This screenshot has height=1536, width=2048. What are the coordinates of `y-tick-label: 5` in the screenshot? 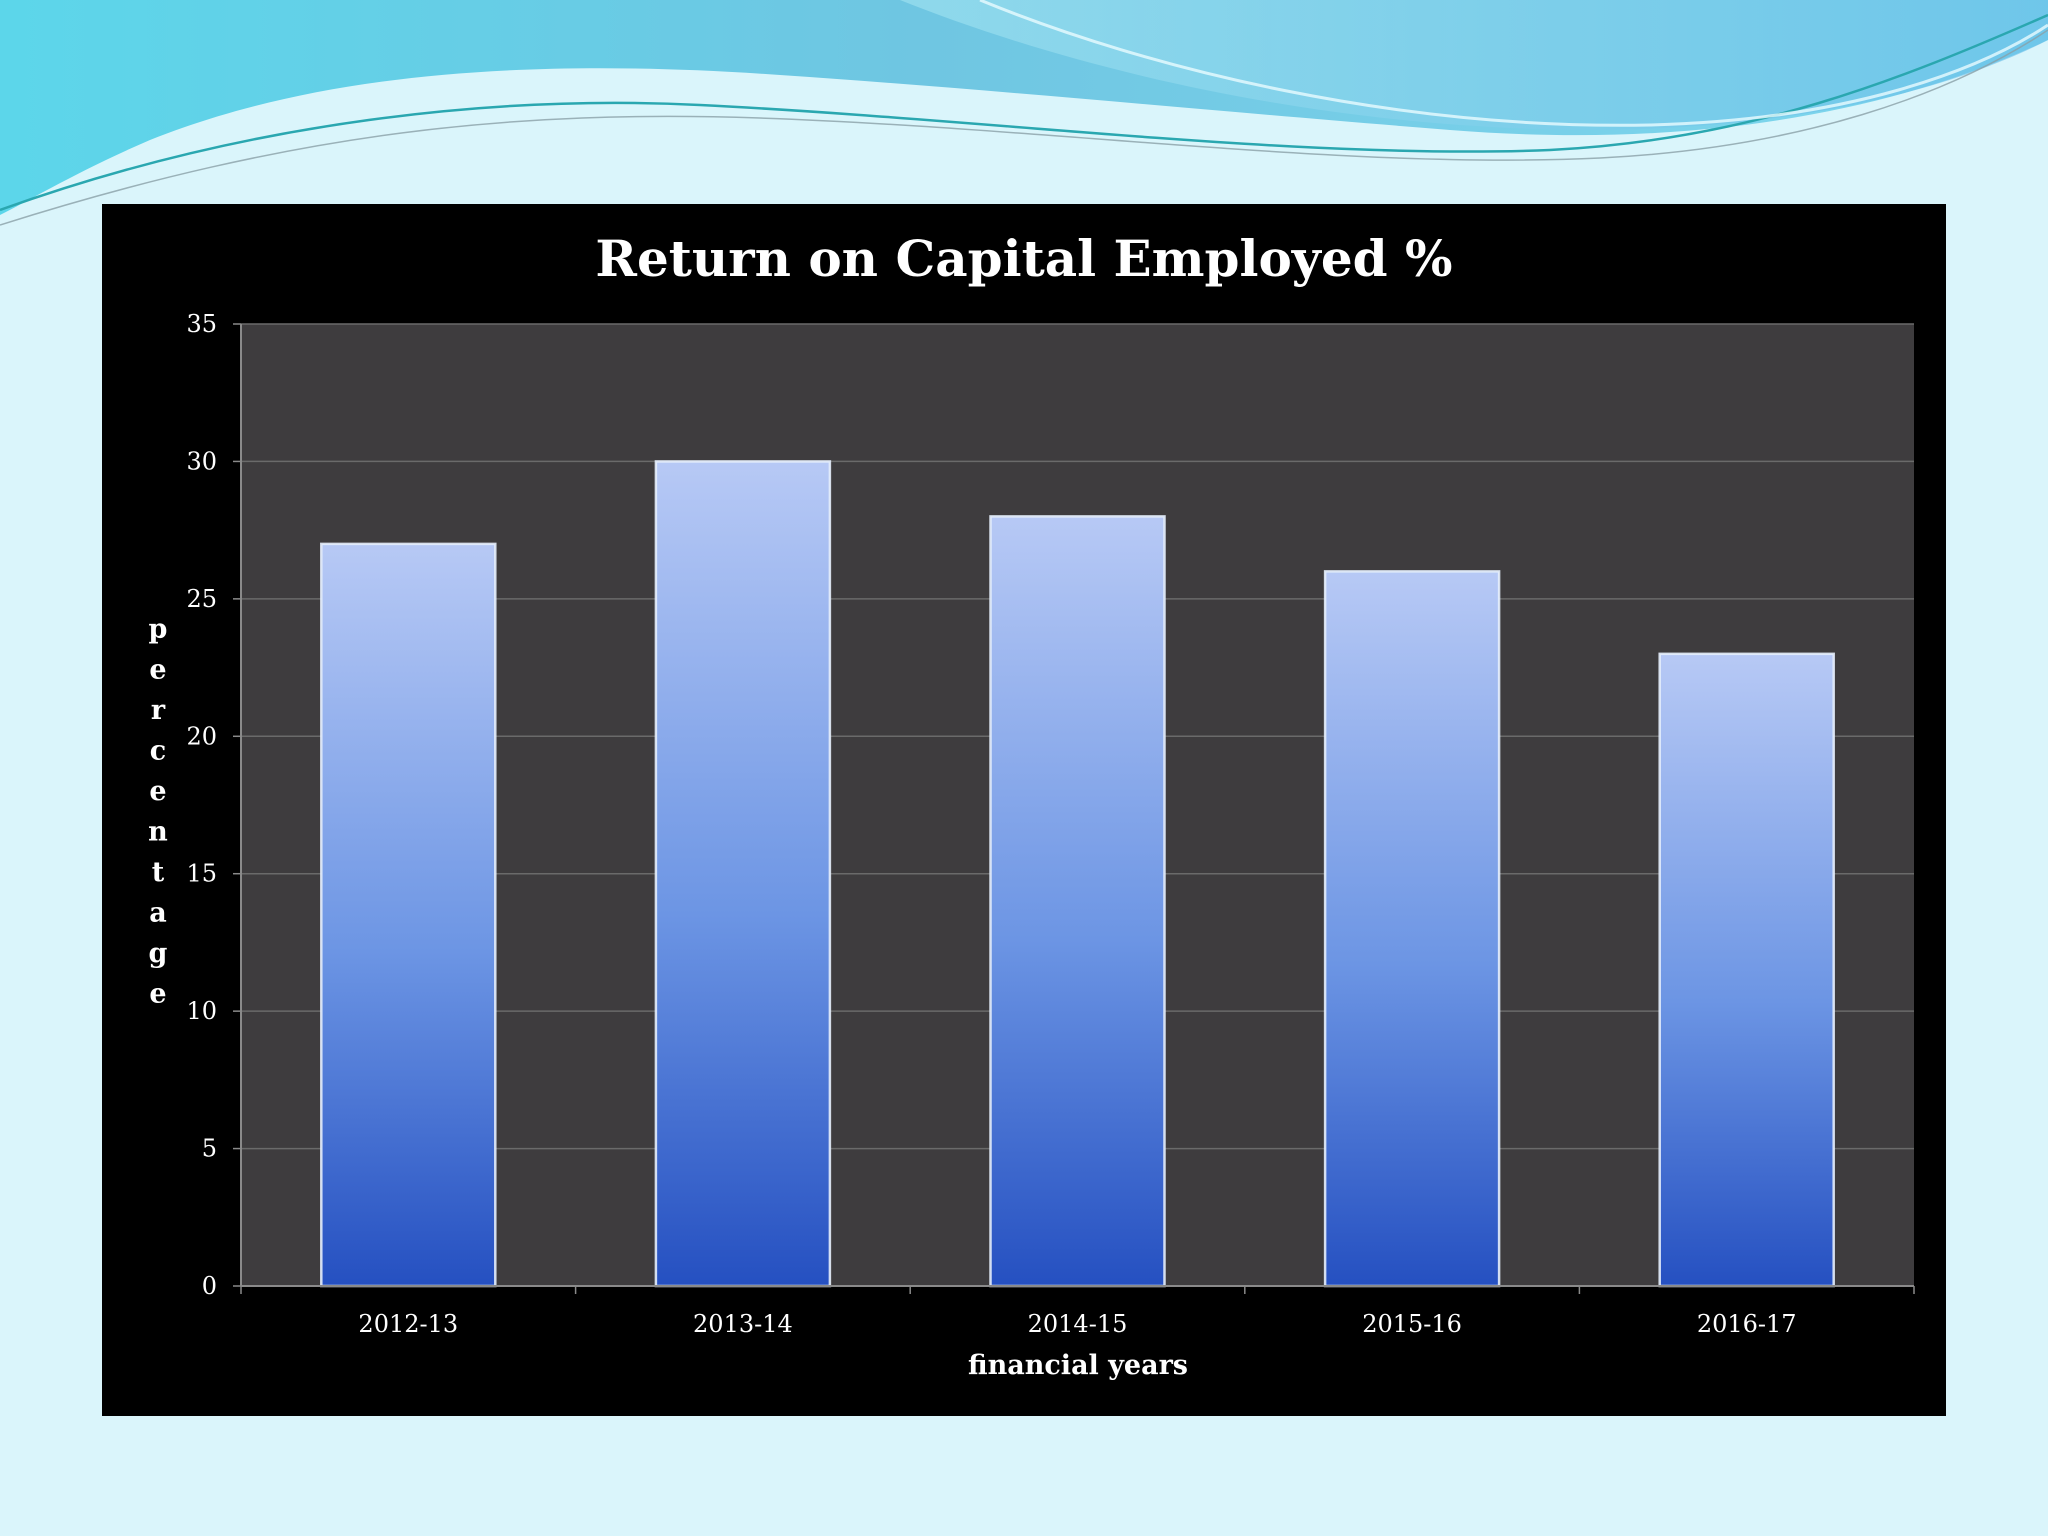 It's located at (209, 1149).